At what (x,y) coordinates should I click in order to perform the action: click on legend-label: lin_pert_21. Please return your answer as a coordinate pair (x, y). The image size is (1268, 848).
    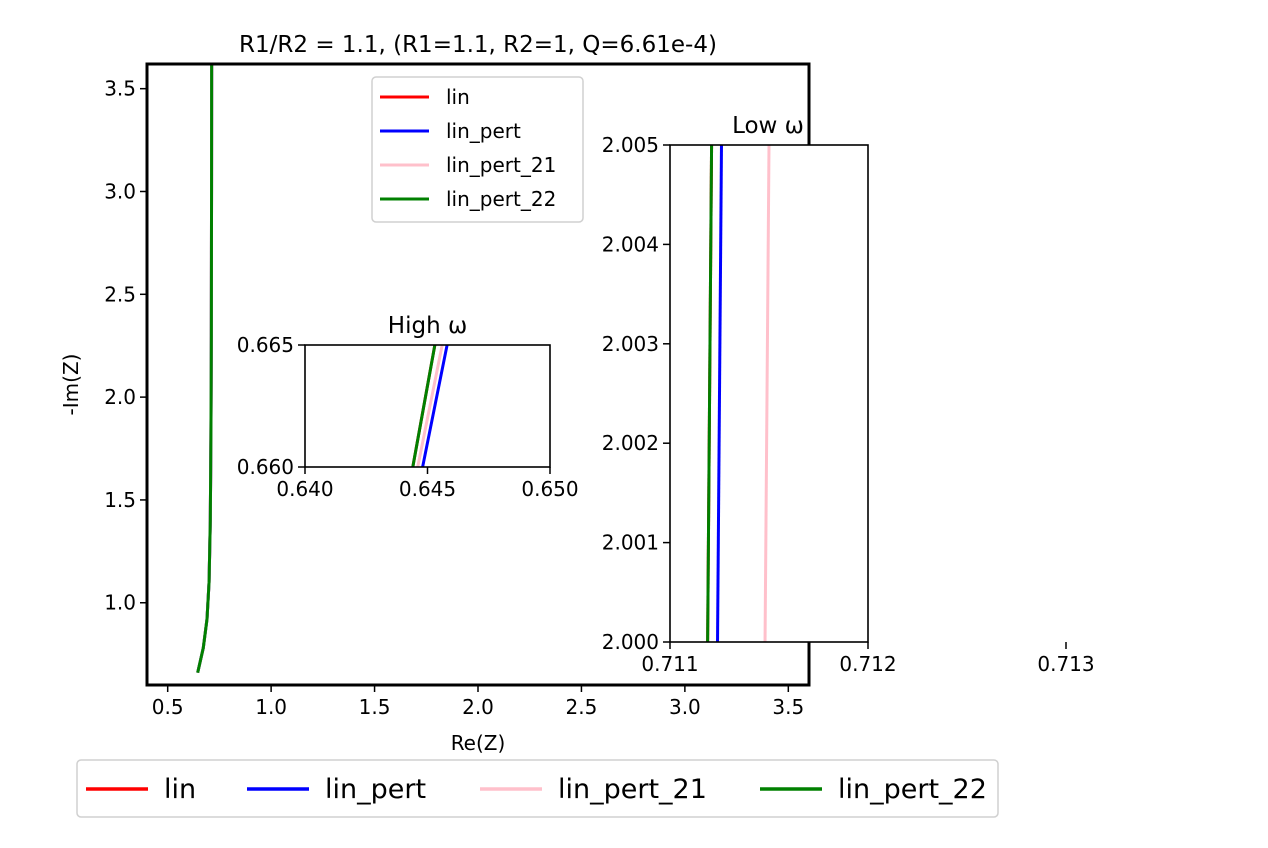
    Looking at the image, I should click on (501, 165).